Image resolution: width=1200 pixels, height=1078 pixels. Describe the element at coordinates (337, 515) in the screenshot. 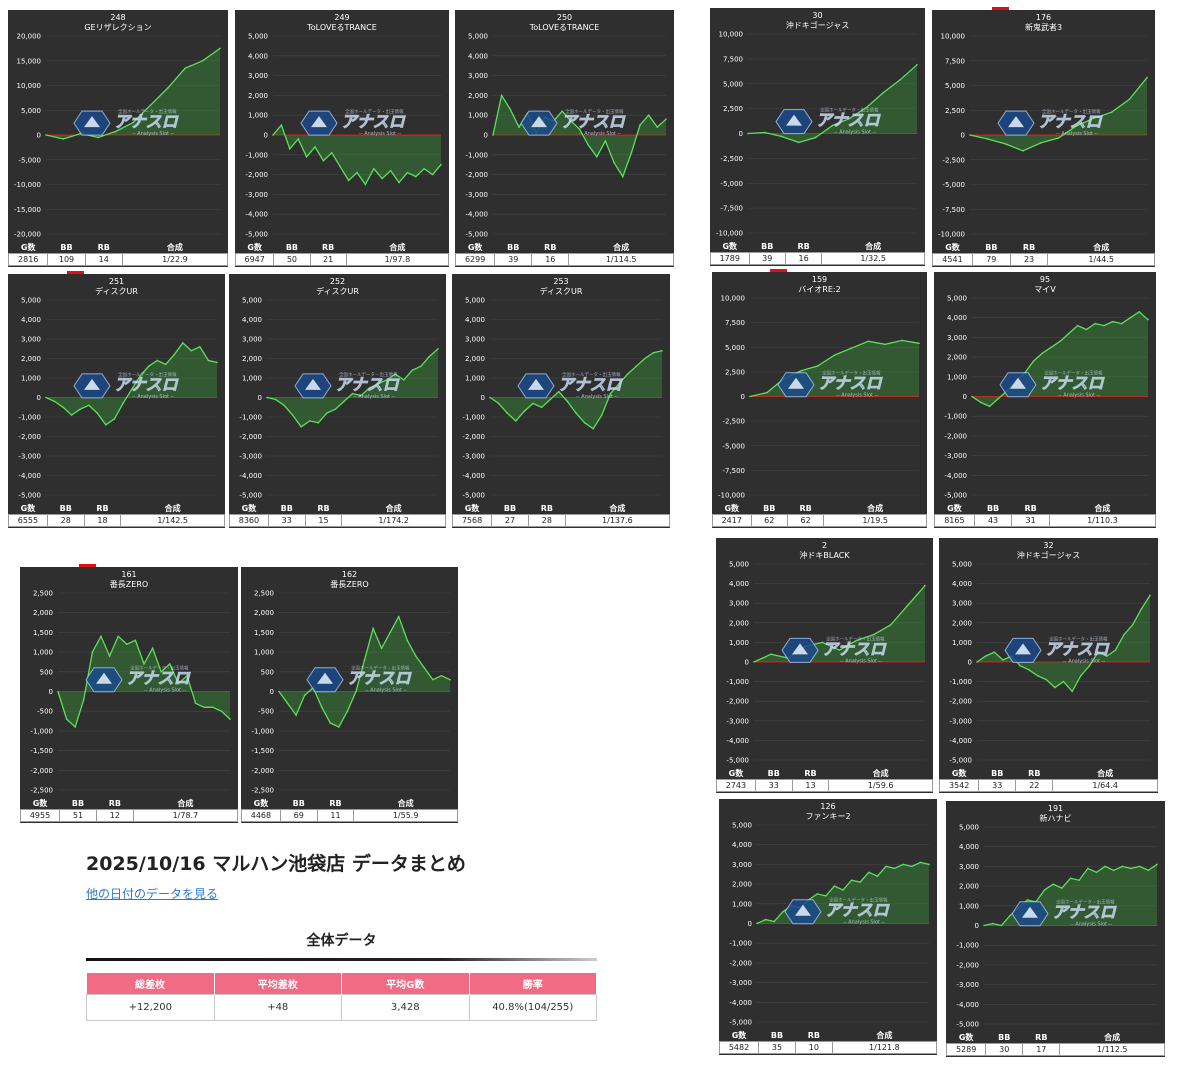

I see `stats-table: G数 BB RB 合成 8360 33 15 1/174.2` at that location.